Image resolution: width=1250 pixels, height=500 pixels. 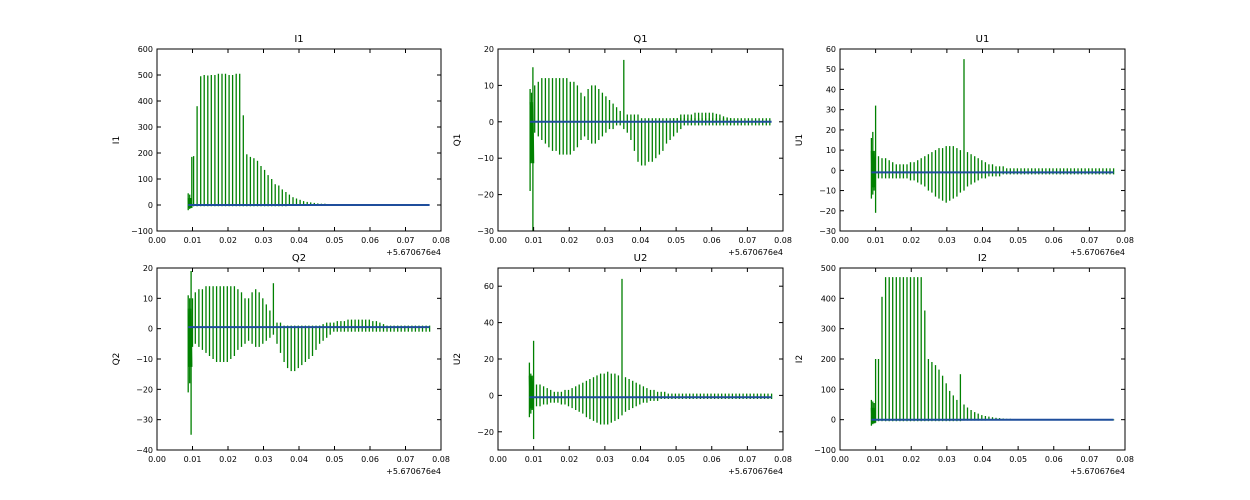 What do you see at coordinates (640, 39) in the screenshot?
I see `chart-title: Q1` at bounding box center [640, 39].